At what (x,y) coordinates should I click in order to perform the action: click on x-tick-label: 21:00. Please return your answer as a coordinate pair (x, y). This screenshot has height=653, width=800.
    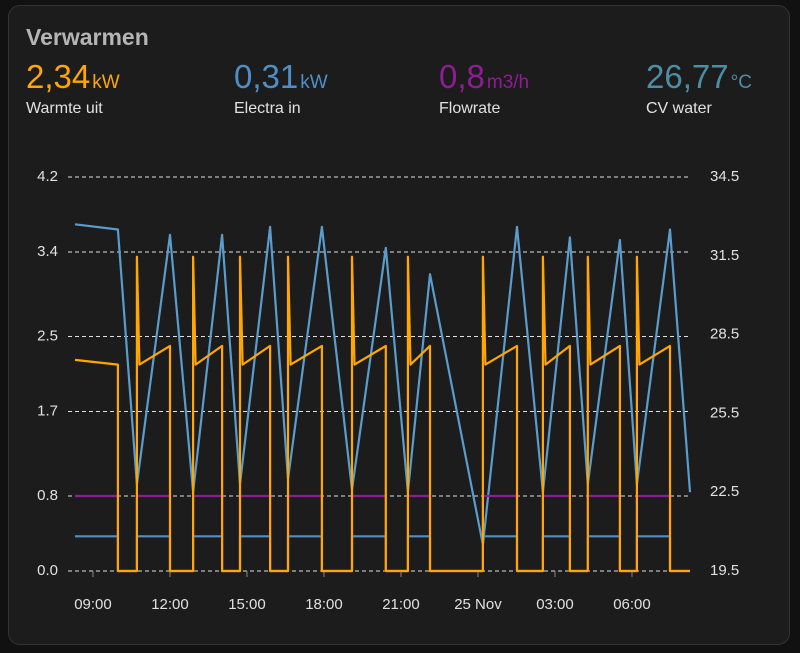
    Looking at the image, I should click on (401, 604).